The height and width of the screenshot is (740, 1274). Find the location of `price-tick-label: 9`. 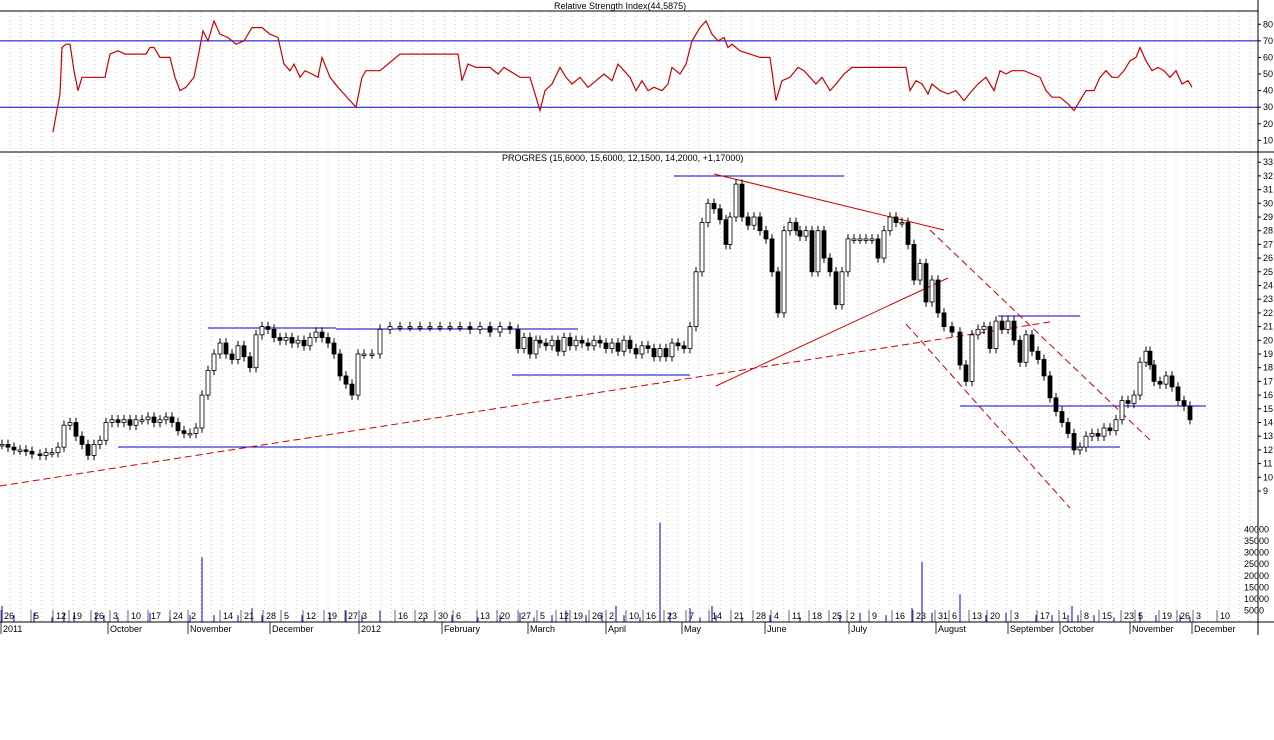

price-tick-label: 9 is located at coordinates (1265, 491).